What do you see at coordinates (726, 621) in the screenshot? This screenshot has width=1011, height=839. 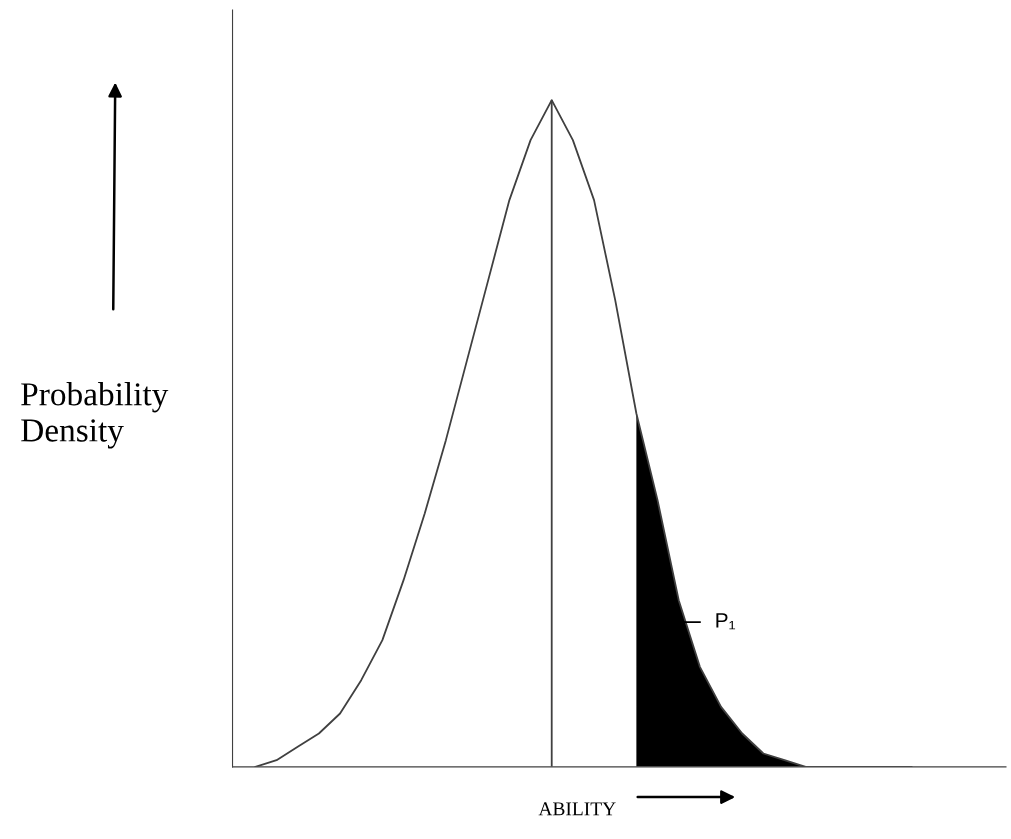 I see `annotation: P₁` at bounding box center [726, 621].